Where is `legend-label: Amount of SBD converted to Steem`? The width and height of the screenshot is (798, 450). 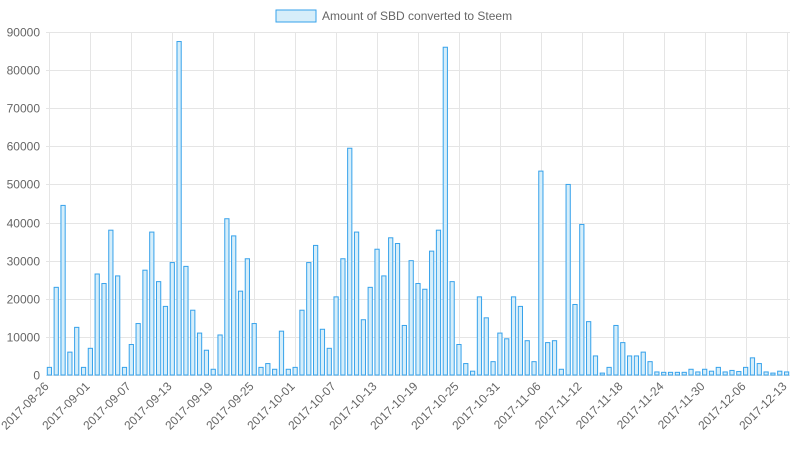 legend-label: Amount of SBD converted to Steem is located at coordinates (417, 16).